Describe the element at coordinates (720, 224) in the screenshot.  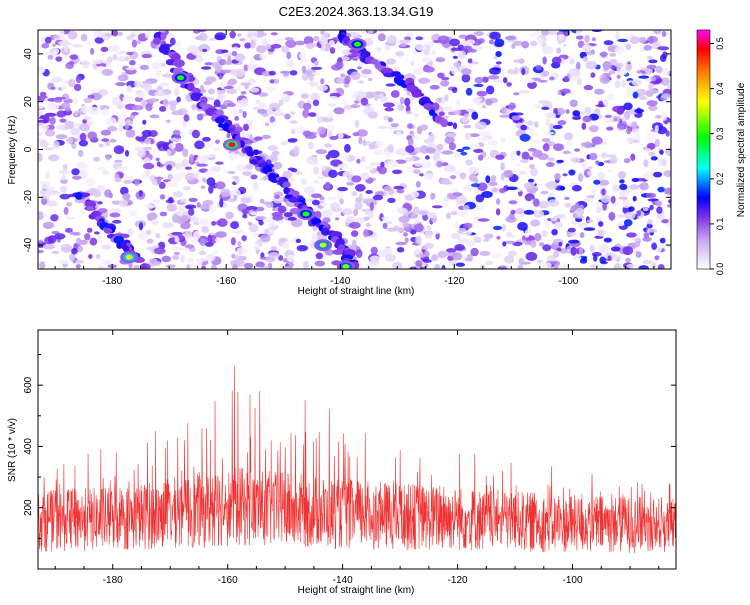
I see `colorbar-tick-label: 0.1` at that location.